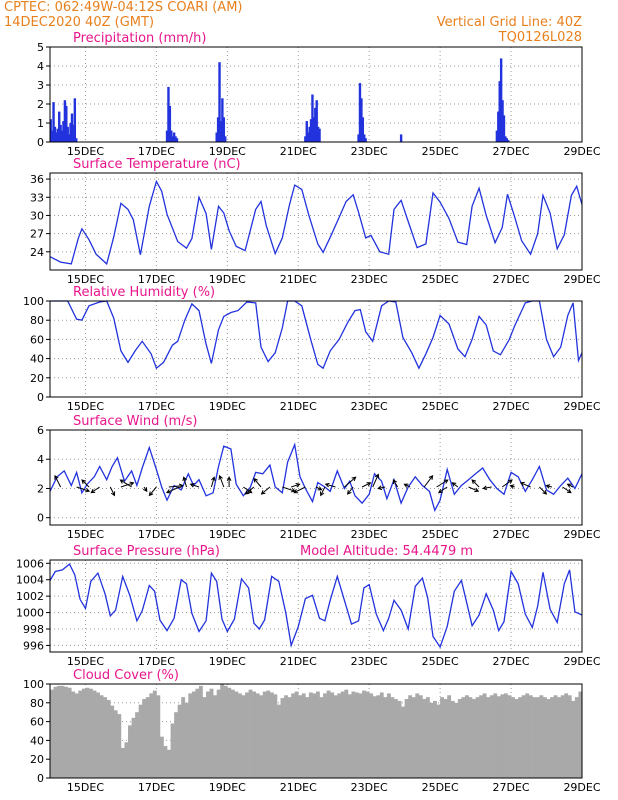  I want to click on pressure-y-tick-label: 998, so click(33, 629).